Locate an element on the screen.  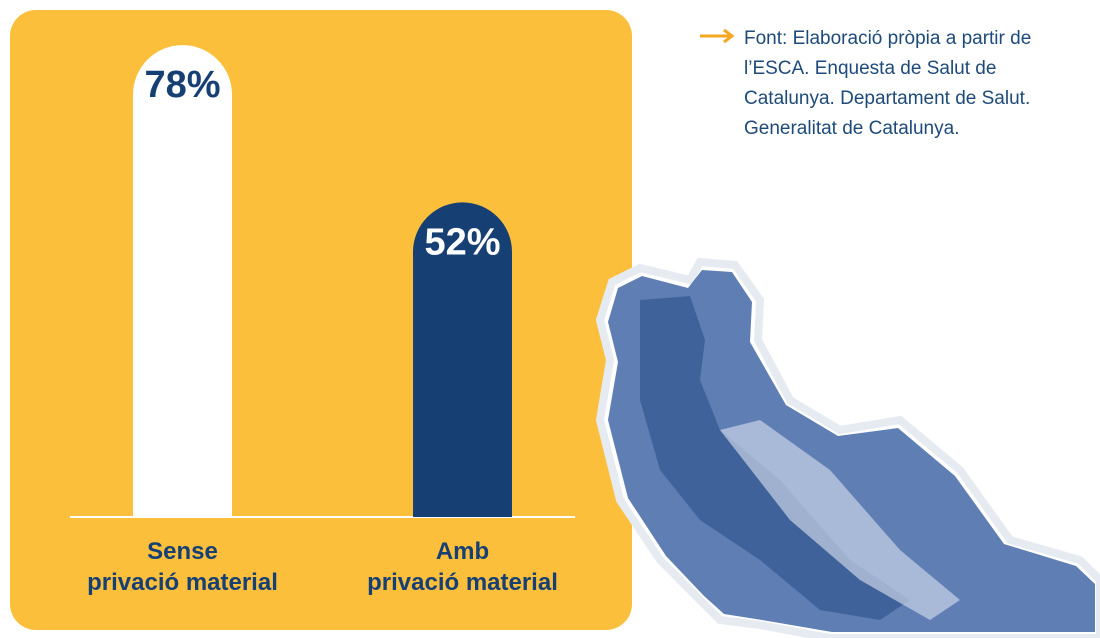
note-arrow is located at coordinates (717, 36).